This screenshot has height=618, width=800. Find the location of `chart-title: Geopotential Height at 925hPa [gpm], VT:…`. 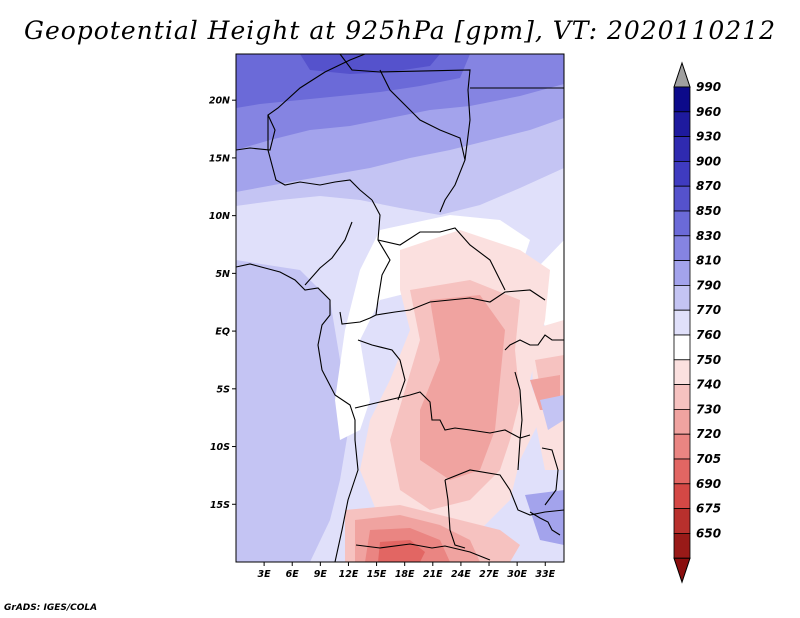

chart-title: Geopotential Height at 925hPa [gpm], VT:… is located at coordinates (400, 30).